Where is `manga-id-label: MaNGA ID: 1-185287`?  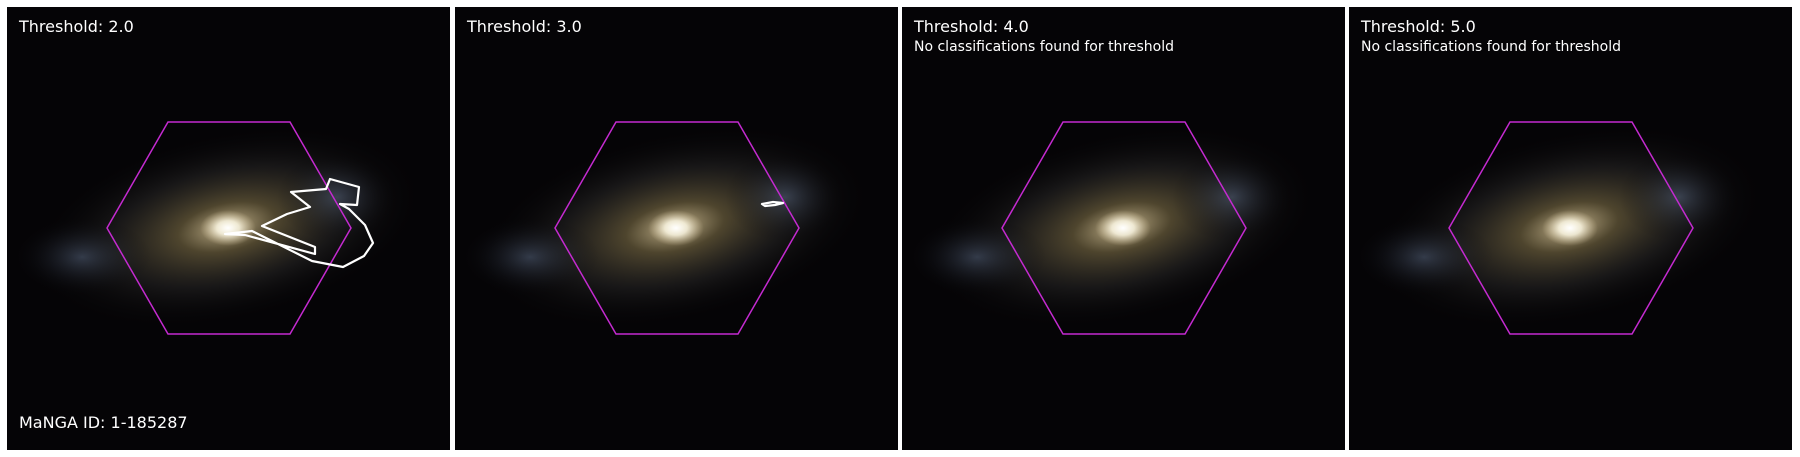
manga-id-label: MaNGA ID: 1-185287 is located at coordinates (103, 422).